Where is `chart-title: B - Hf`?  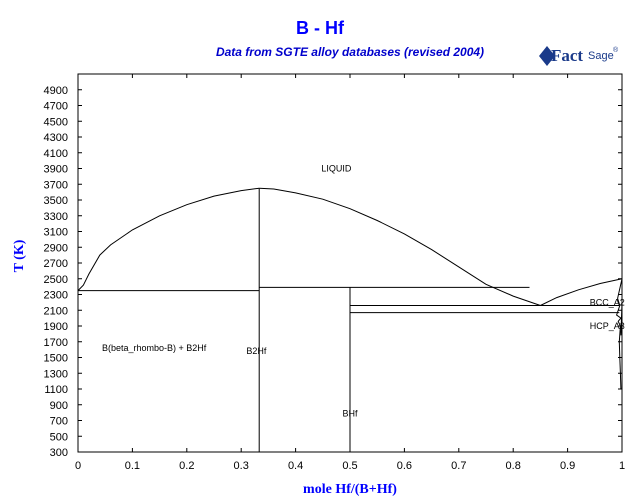
chart-title: B - Hf is located at coordinates (320, 28).